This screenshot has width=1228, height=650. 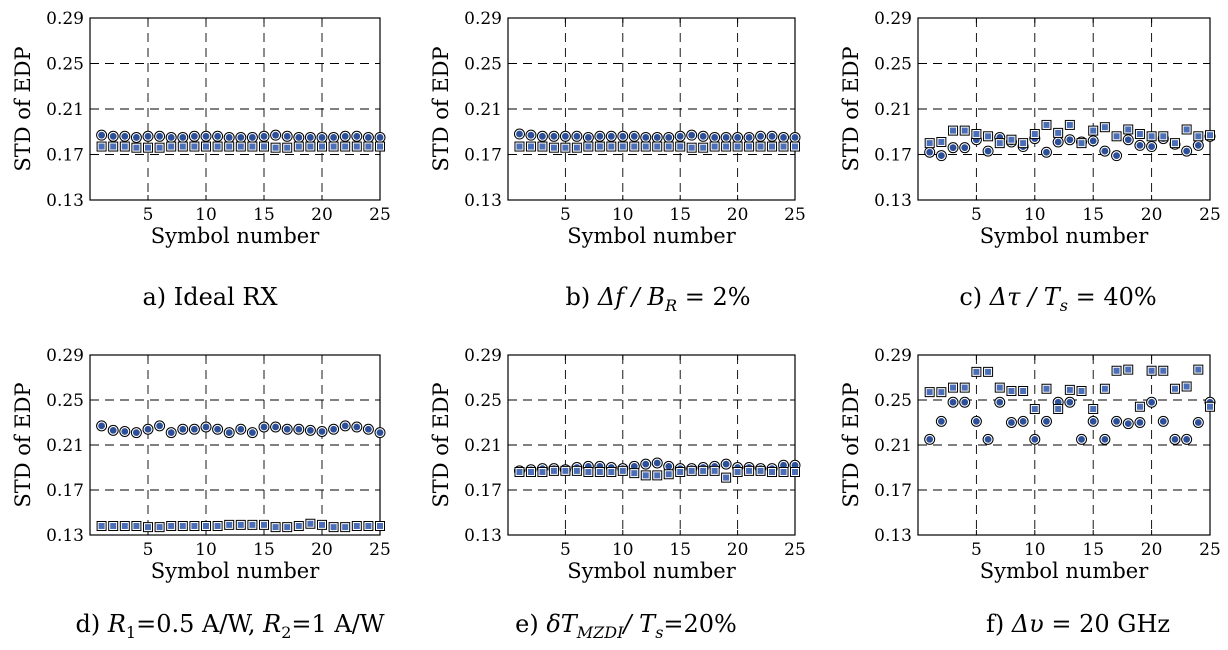 What do you see at coordinates (1078, 624) in the screenshot?
I see `panel-caption: f) Δυ = 20 GHz` at bounding box center [1078, 624].